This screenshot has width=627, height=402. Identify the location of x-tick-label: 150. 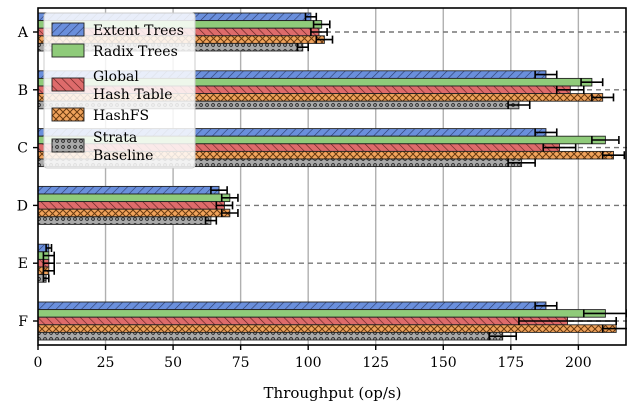
(443, 363).